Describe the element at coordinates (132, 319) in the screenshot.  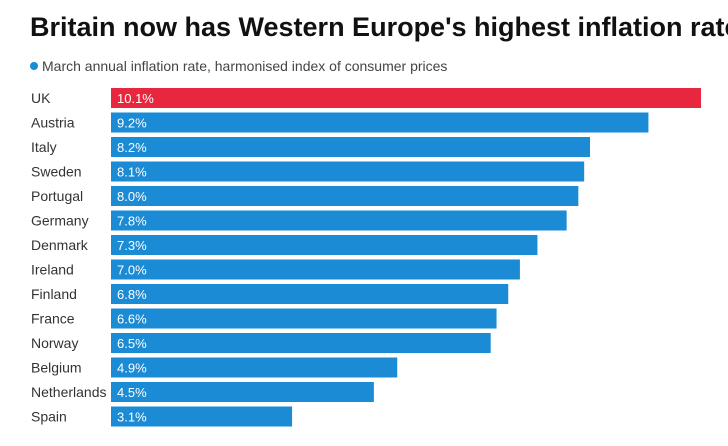
I see `value-label-france: 6.6%` at that location.